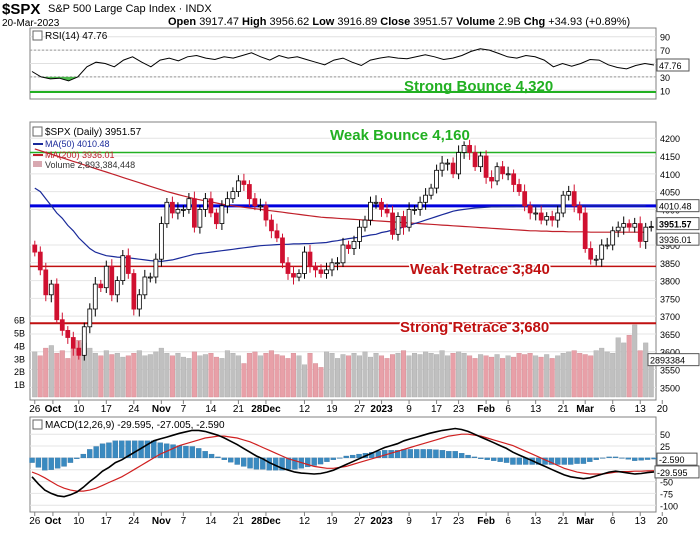 The image size is (700, 535). I want to click on x-axis-label: Nov, so click(161, 521).